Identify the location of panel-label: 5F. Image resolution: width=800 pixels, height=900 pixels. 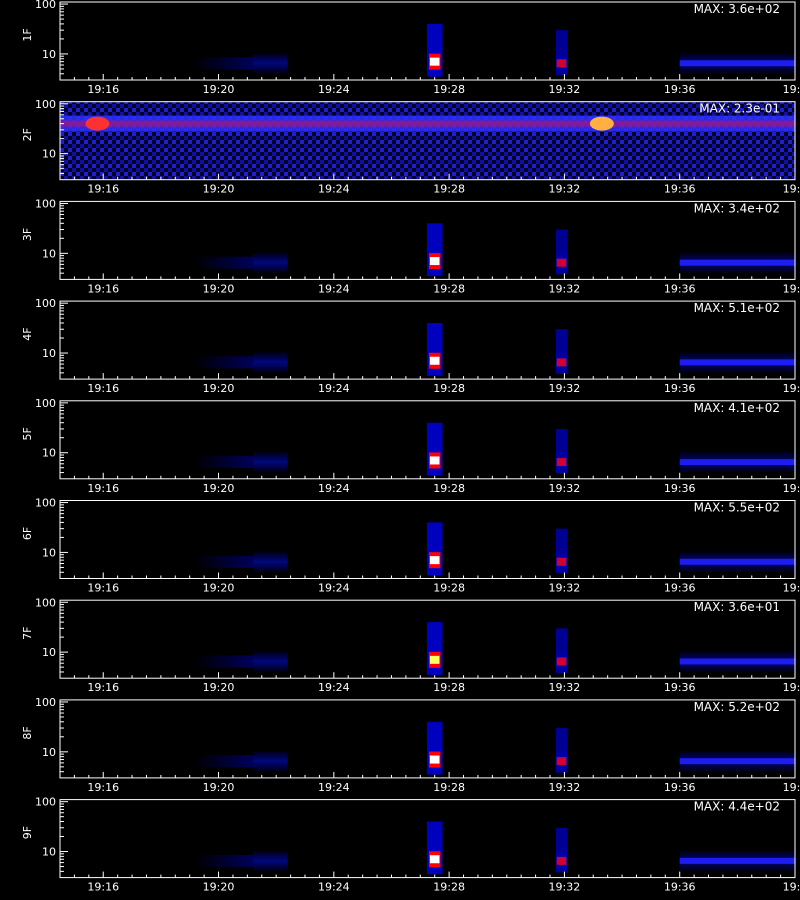
(27, 433).